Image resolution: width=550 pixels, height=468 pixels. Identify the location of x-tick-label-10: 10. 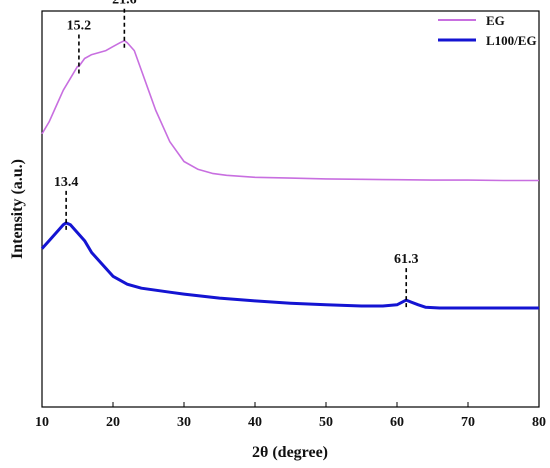
(42, 422).